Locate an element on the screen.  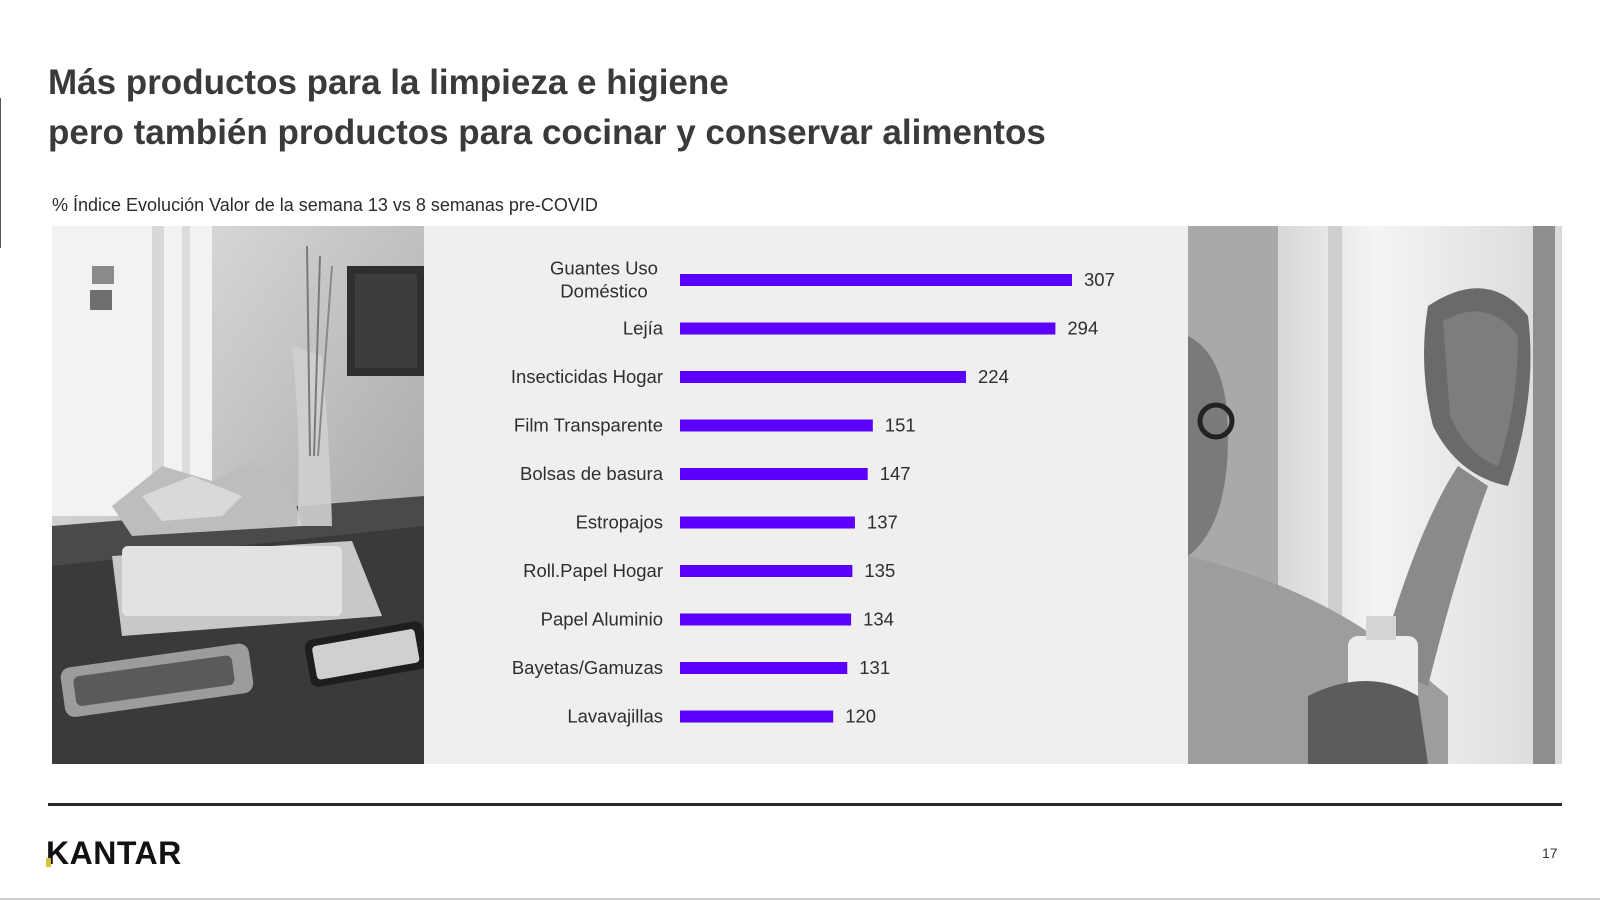
category-label: Estropajos is located at coordinates (619, 522).